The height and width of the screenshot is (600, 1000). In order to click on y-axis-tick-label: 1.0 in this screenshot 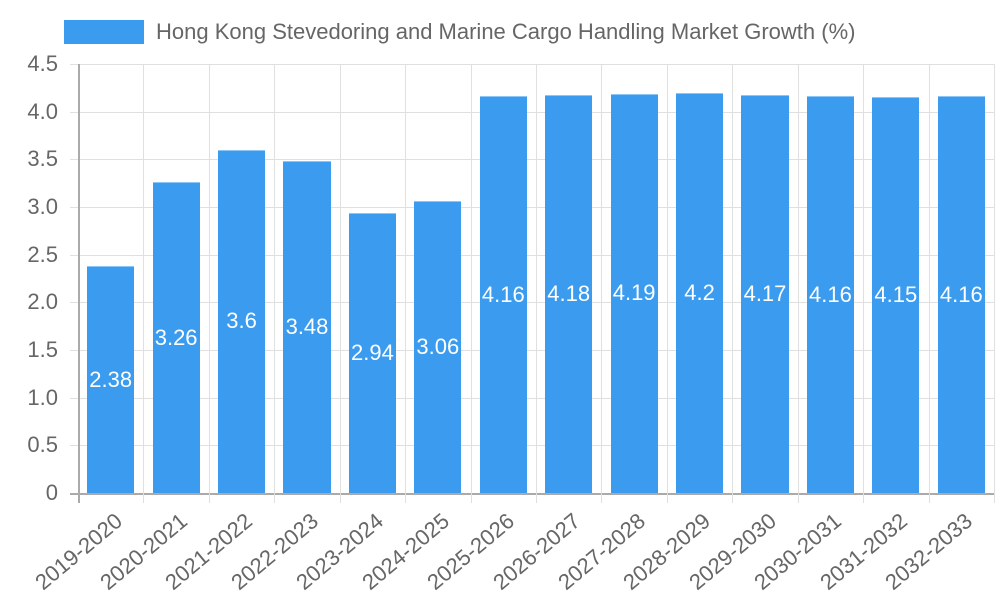, I will do `click(42, 397)`.